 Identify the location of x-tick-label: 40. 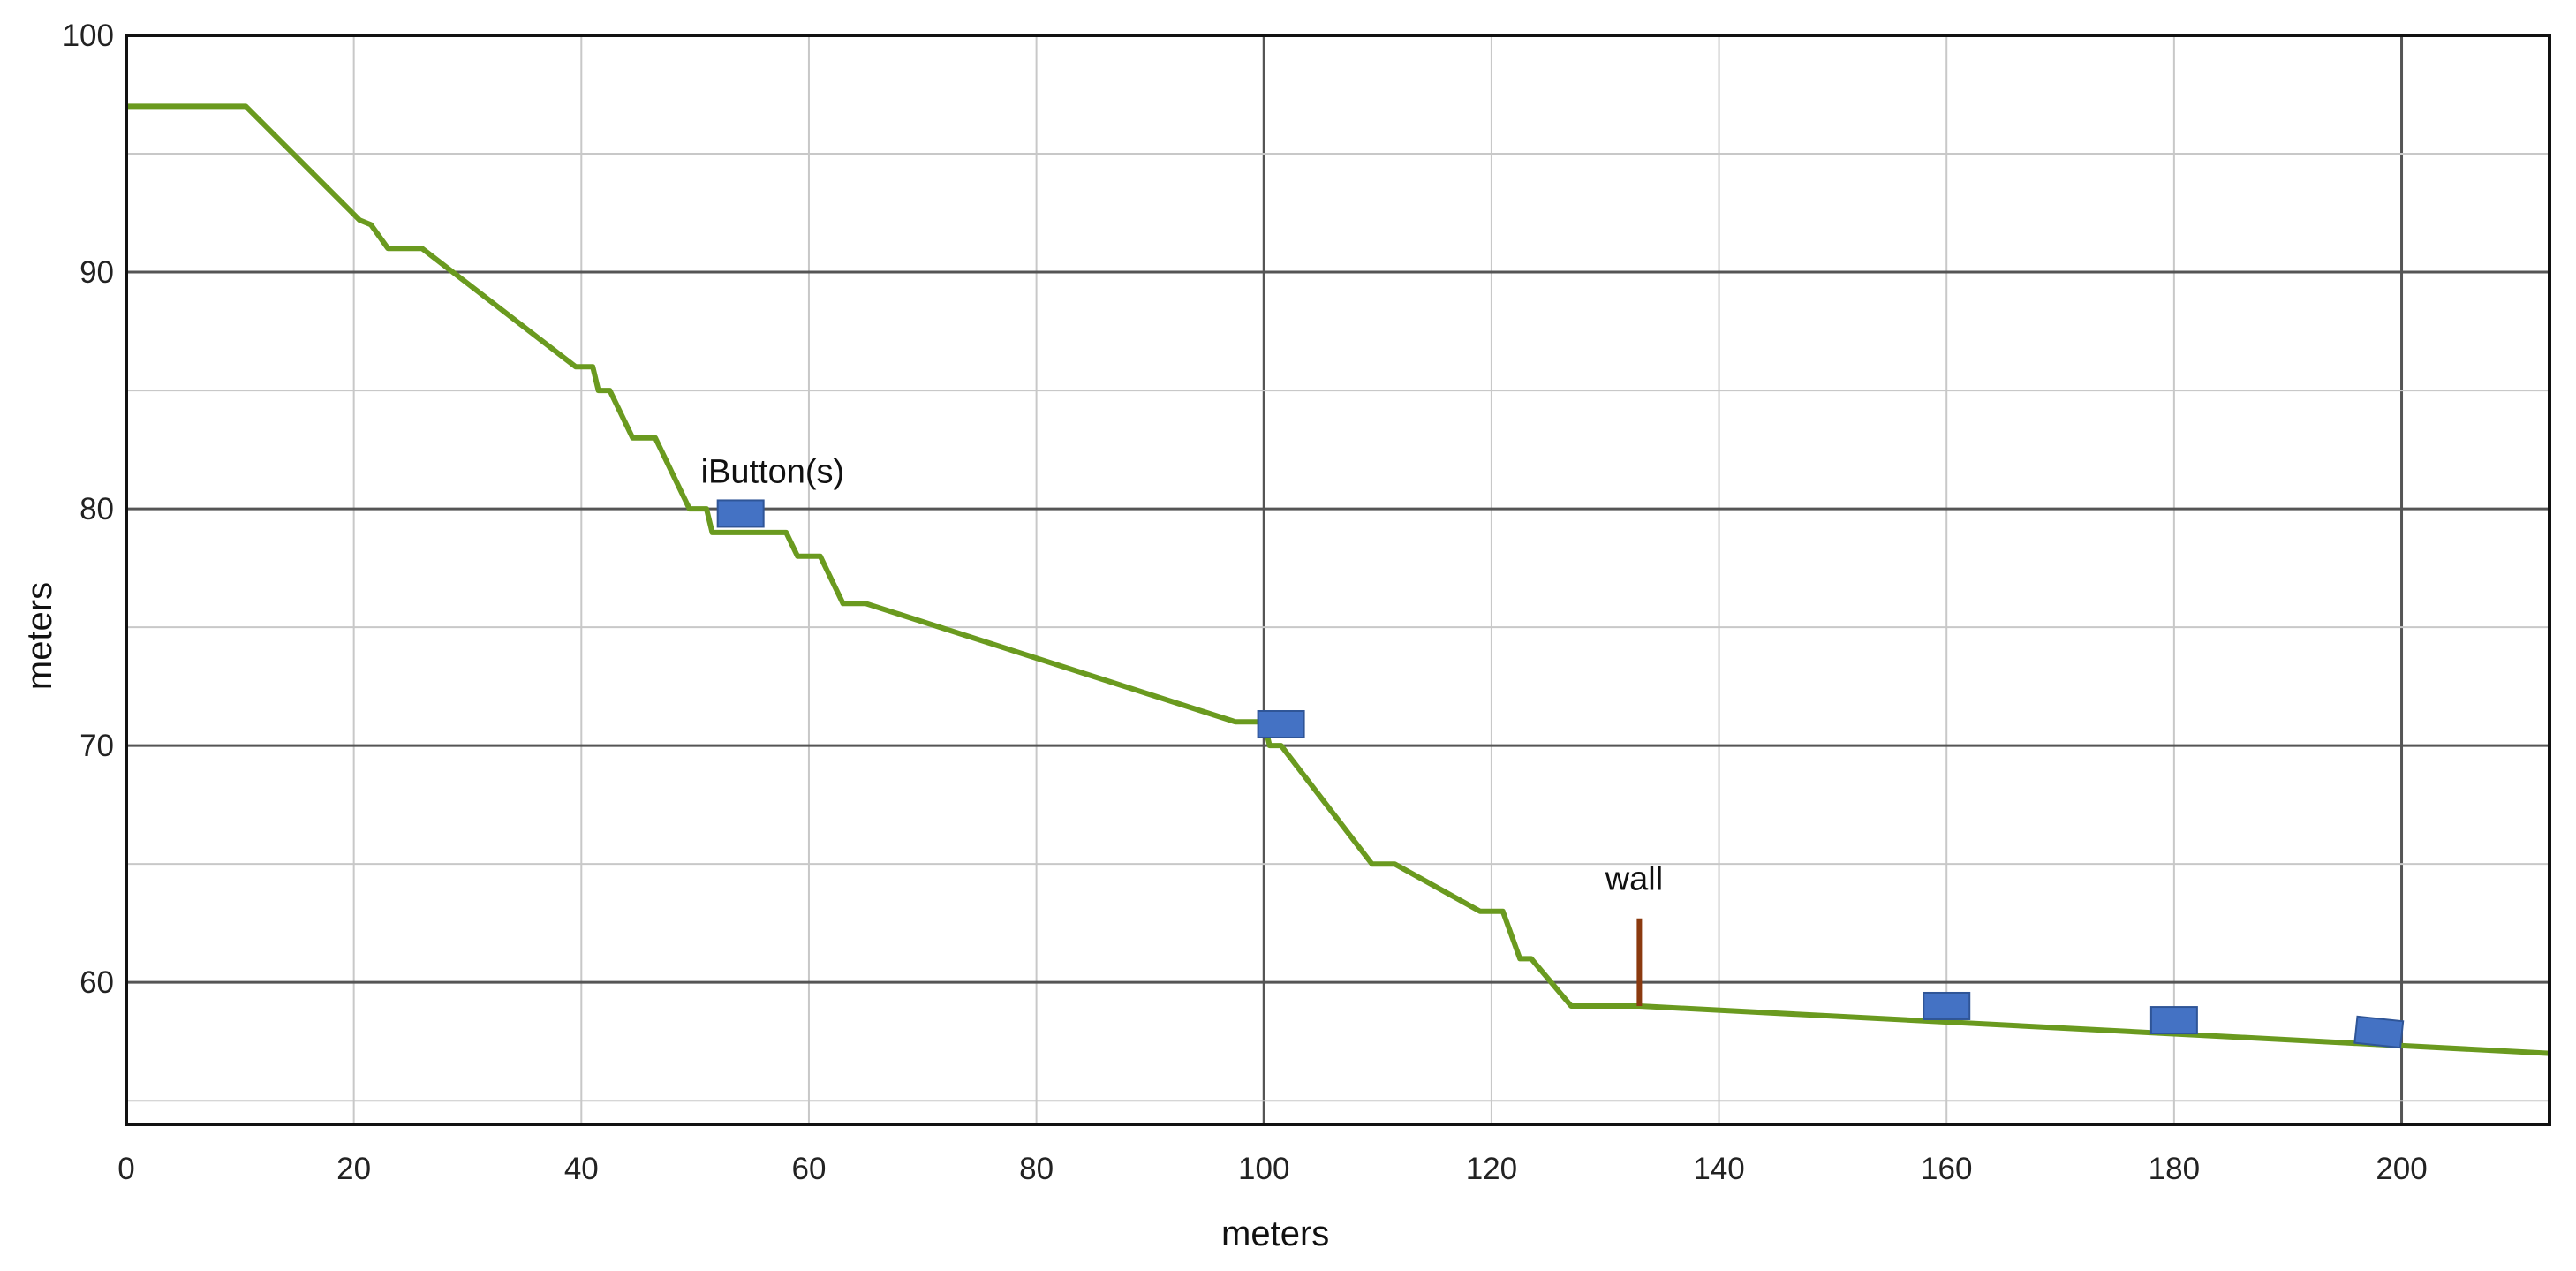
(581, 1169).